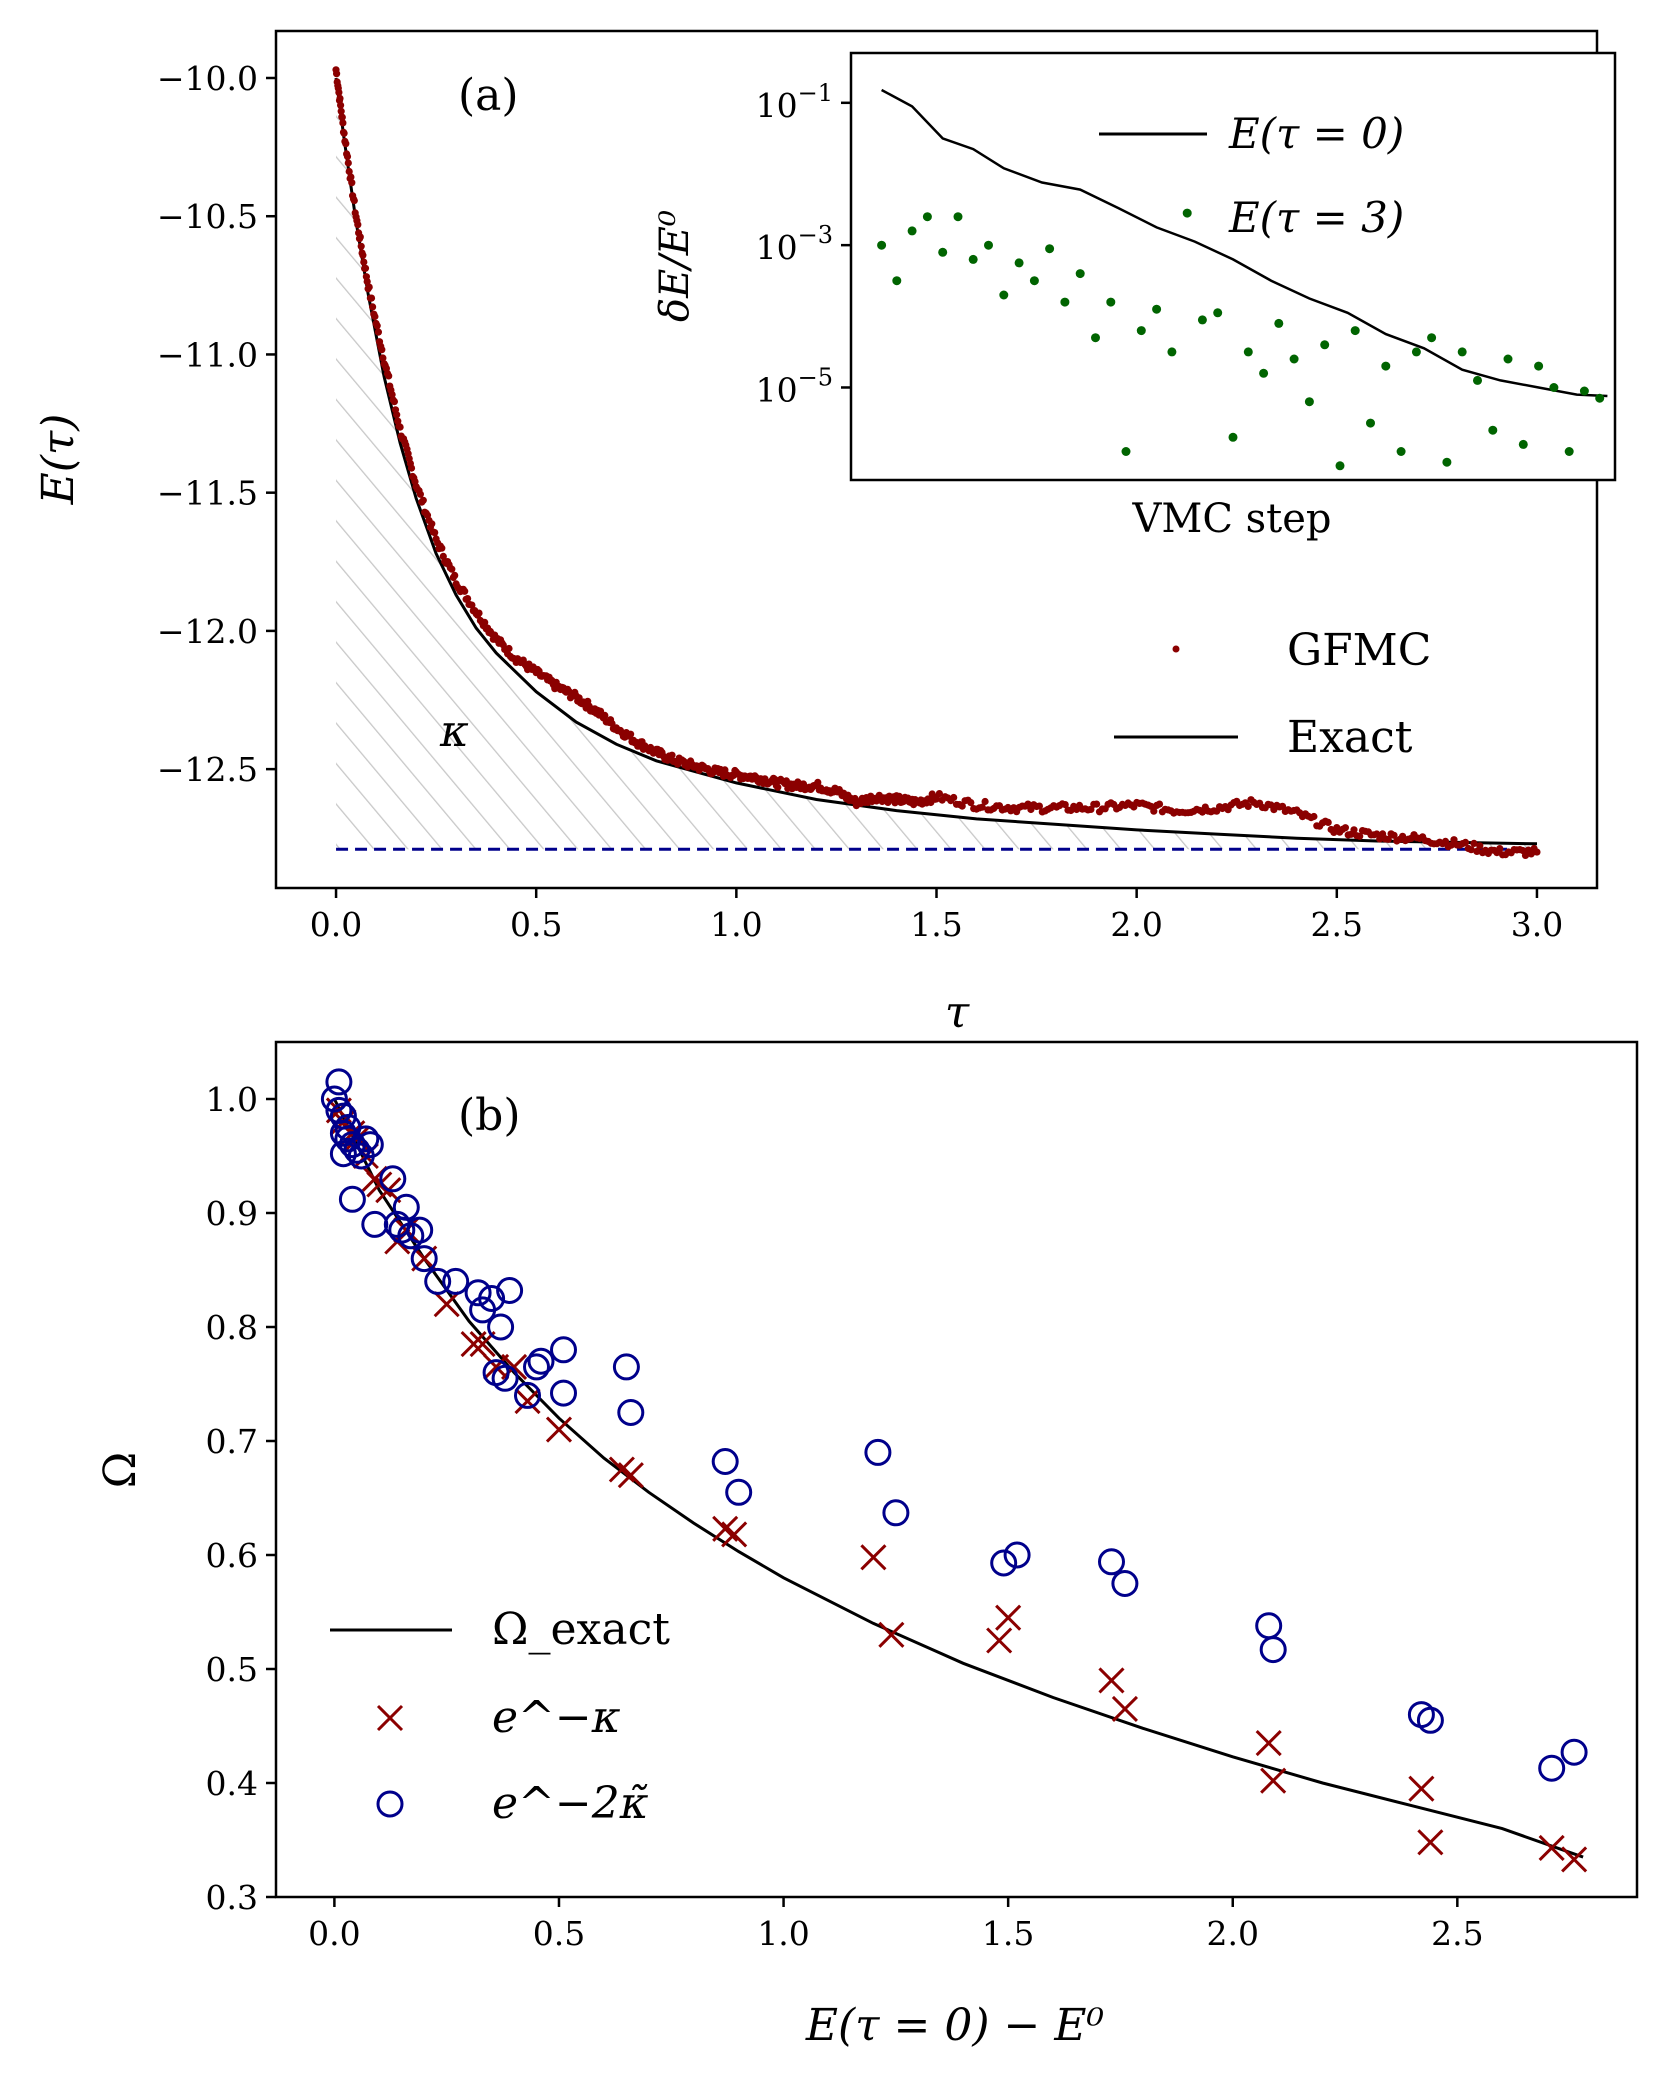  Describe the element at coordinates (120, 1470) in the screenshot. I see `panel-b-y-label: Ω` at that location.